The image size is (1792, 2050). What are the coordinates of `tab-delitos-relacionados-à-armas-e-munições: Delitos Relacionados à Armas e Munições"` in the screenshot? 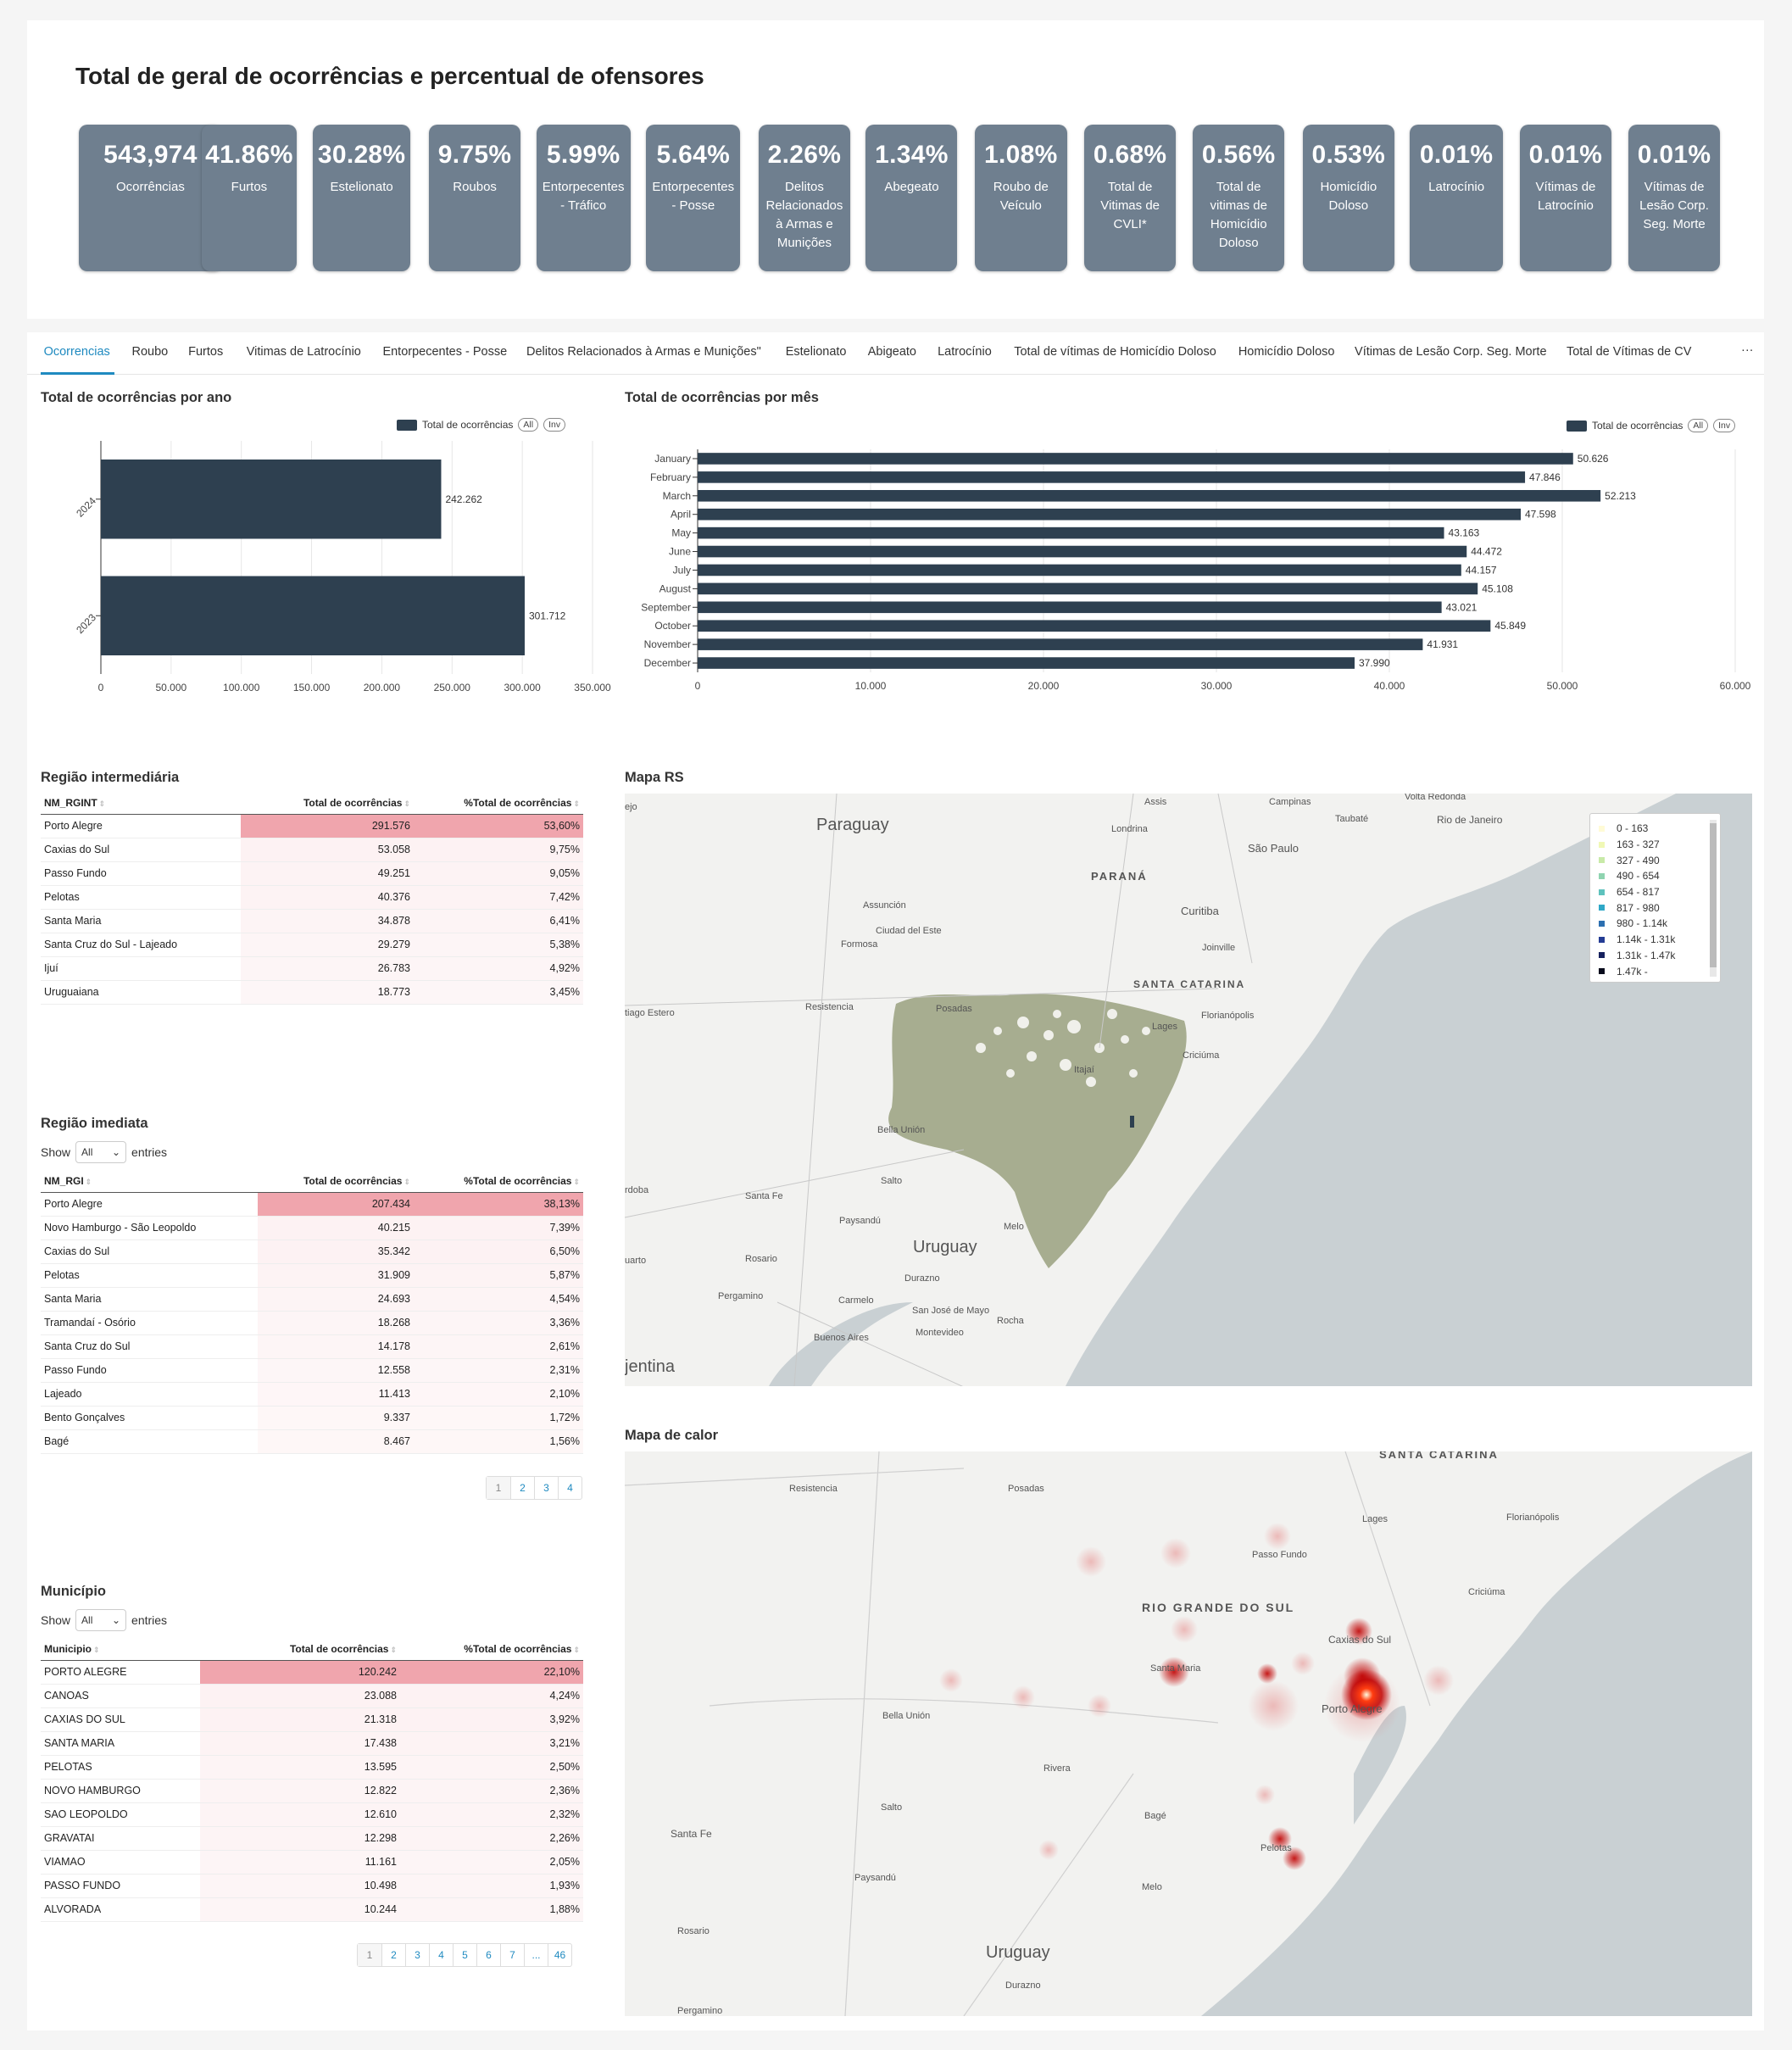 It's located at (643, 352).